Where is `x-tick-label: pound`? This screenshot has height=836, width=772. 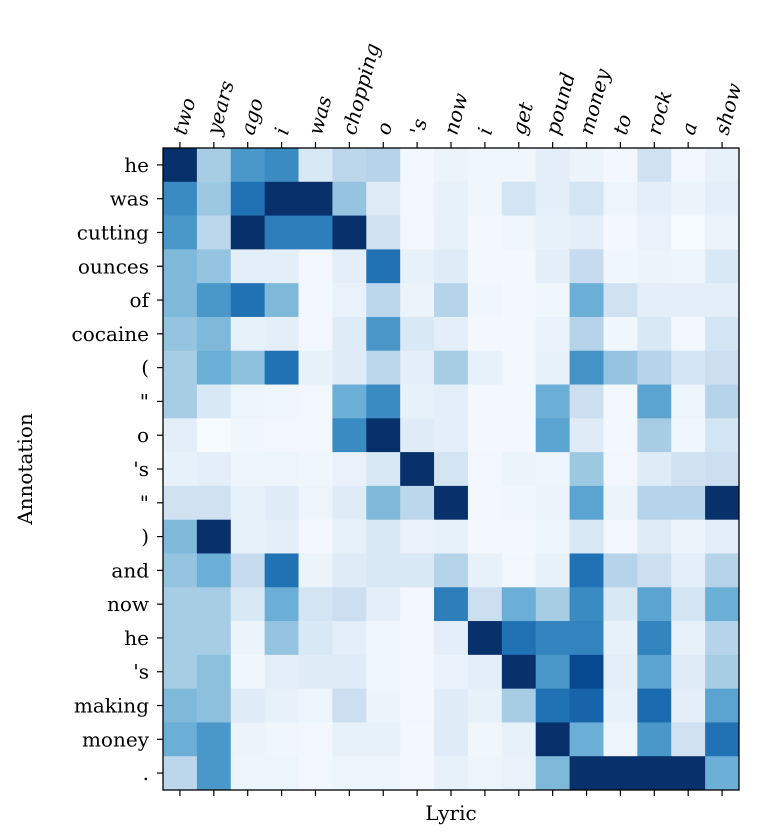 x-tick-label: pound is located at coordinates (560, 103).